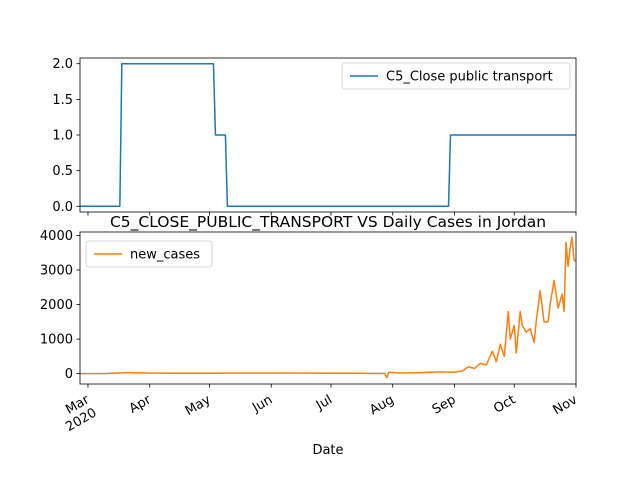 The width and height of the screenshot is (640, 480). I want to click on top-y-tick-label: 1.5, so click(62, 100).